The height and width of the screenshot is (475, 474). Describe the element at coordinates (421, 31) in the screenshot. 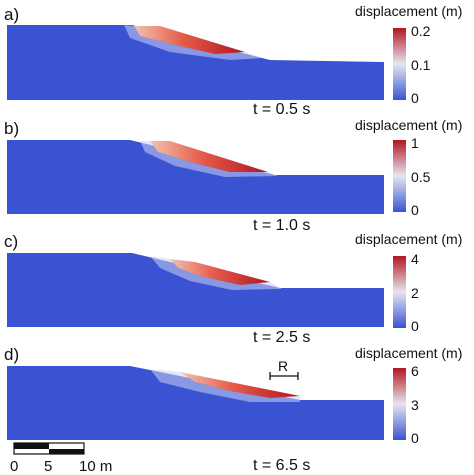

I see `colorbar-tick: 0.2` at that location.